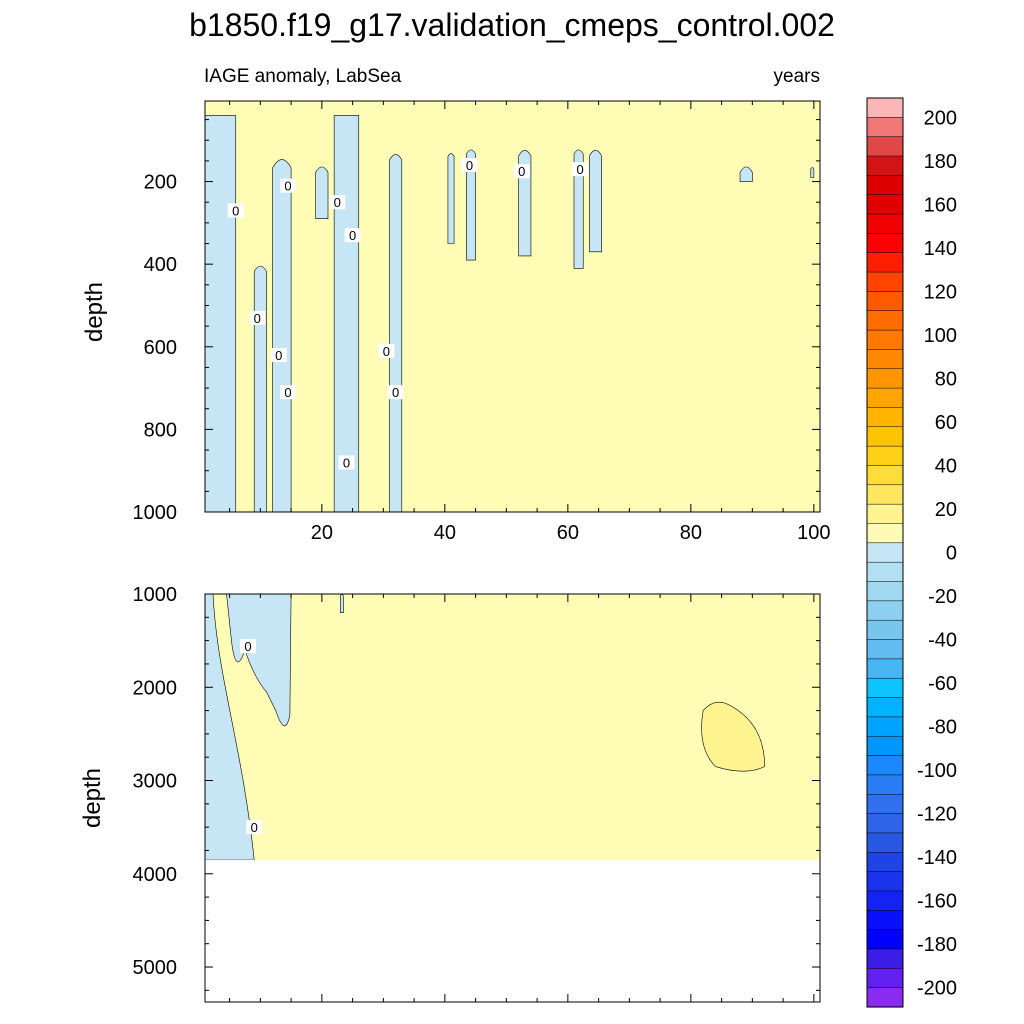 Image resolution: width=1024 pixels, height=1024 pixels. What do you see at coordinates (942, 597) in the screenshot?
I see `colorbar-label: -20` at bounding box center [942, 597].